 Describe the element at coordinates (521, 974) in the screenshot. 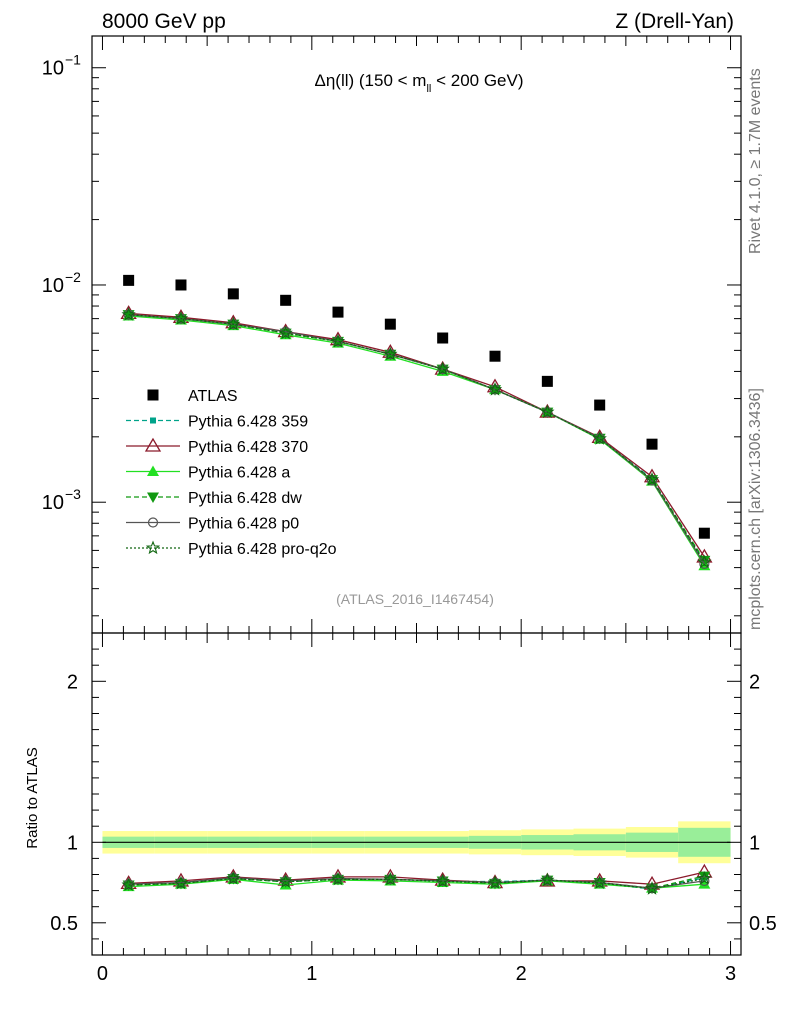

I see `x-tick-label: 2` at that location.